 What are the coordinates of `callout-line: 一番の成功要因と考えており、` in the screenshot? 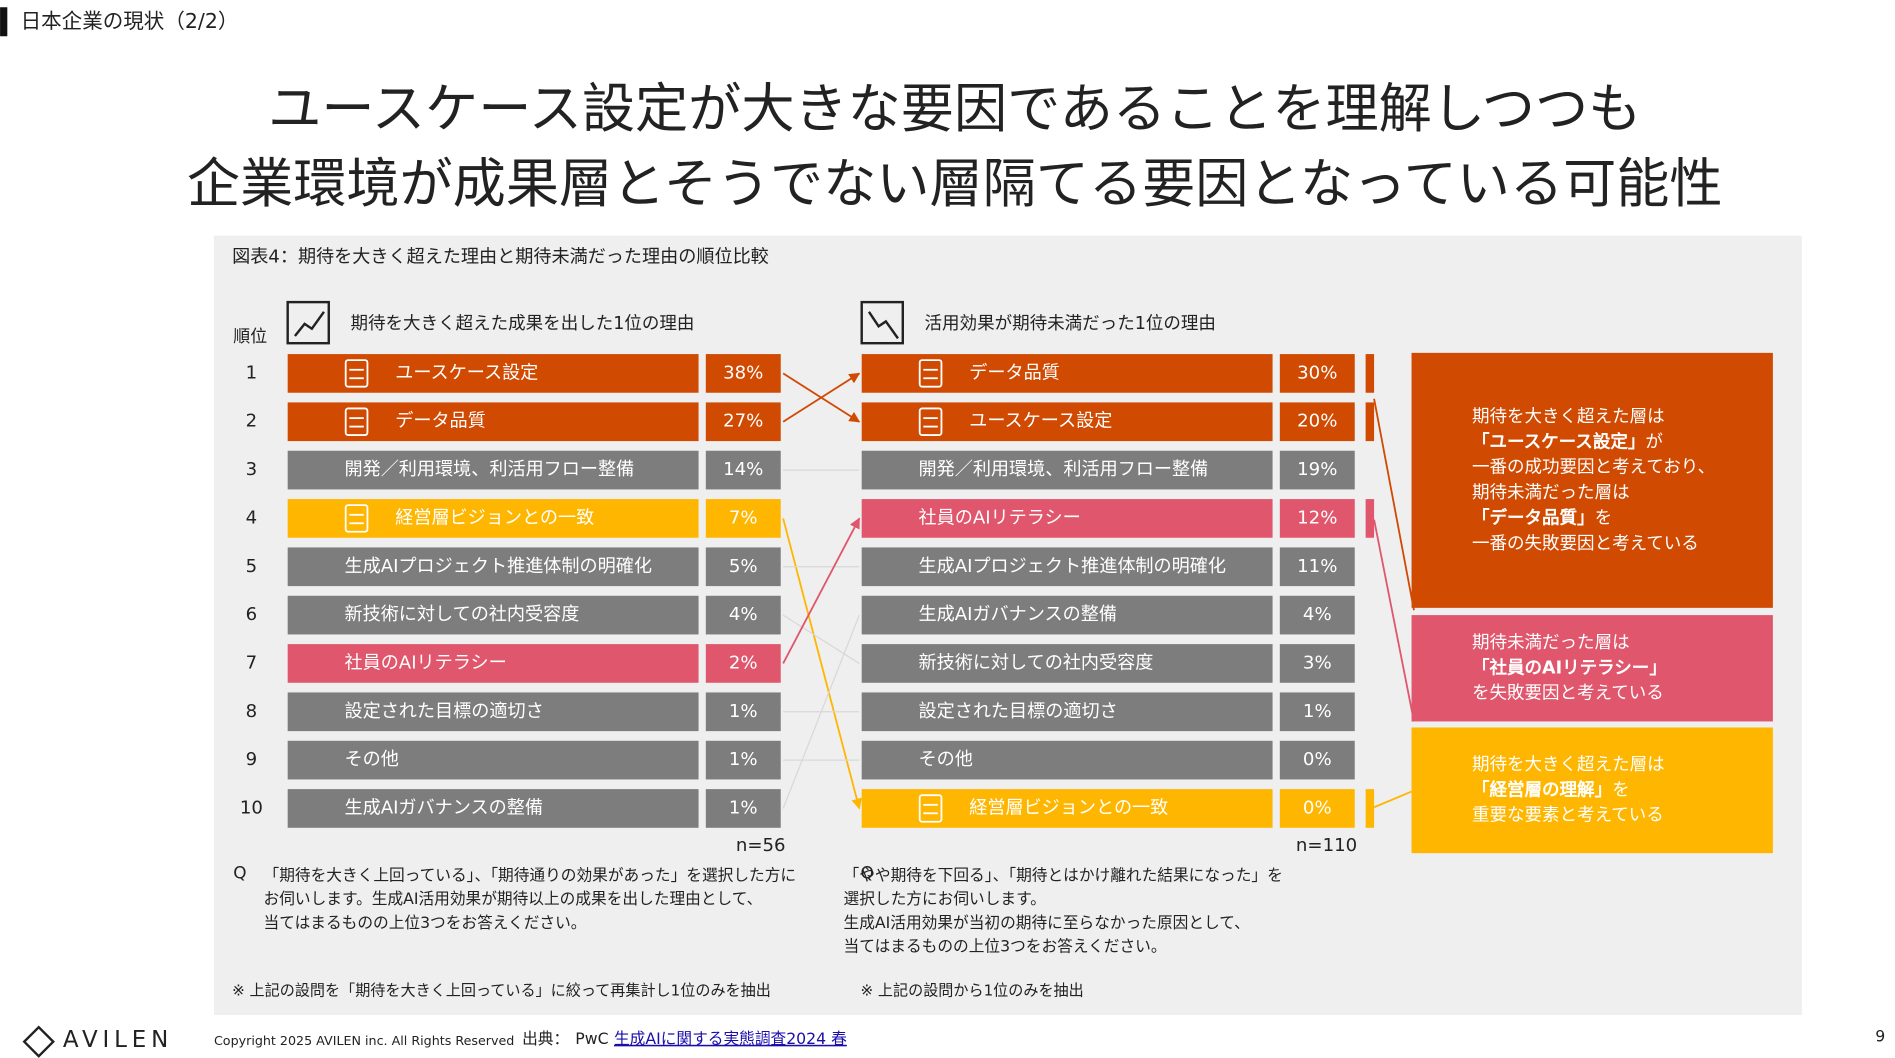 It's located at (1593, 468).